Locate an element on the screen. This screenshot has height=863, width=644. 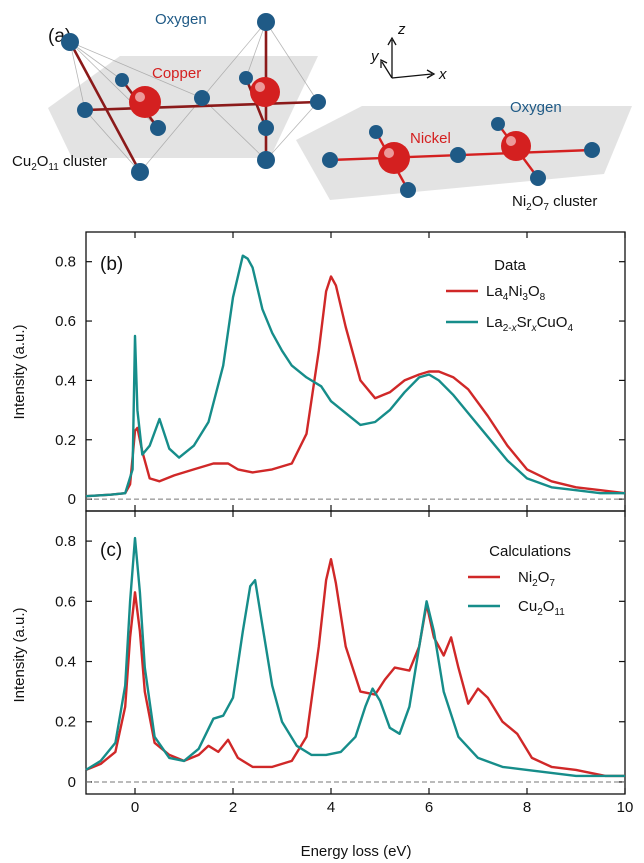
axis-x-label: x is located at coordinates (442, 74).